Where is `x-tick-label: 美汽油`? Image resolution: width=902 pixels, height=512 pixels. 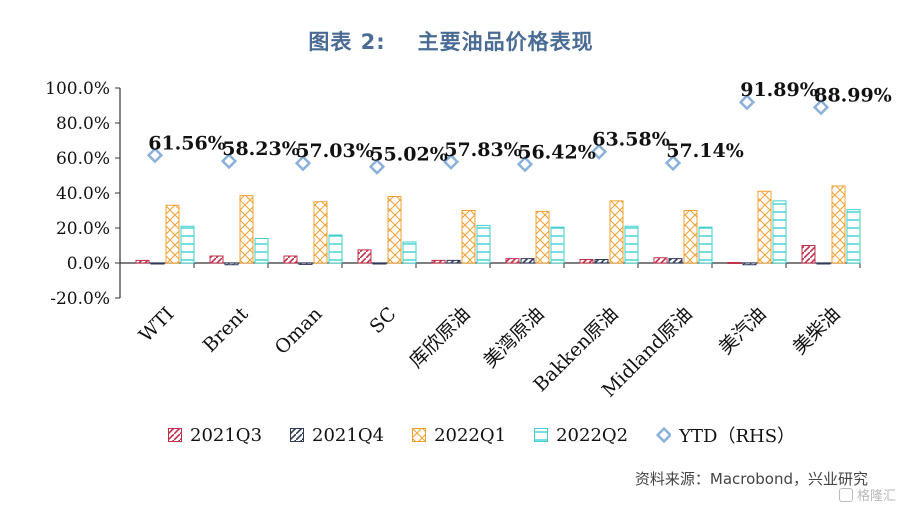 x-tick-label: 美汽油 is located at coordinates (743, 331).